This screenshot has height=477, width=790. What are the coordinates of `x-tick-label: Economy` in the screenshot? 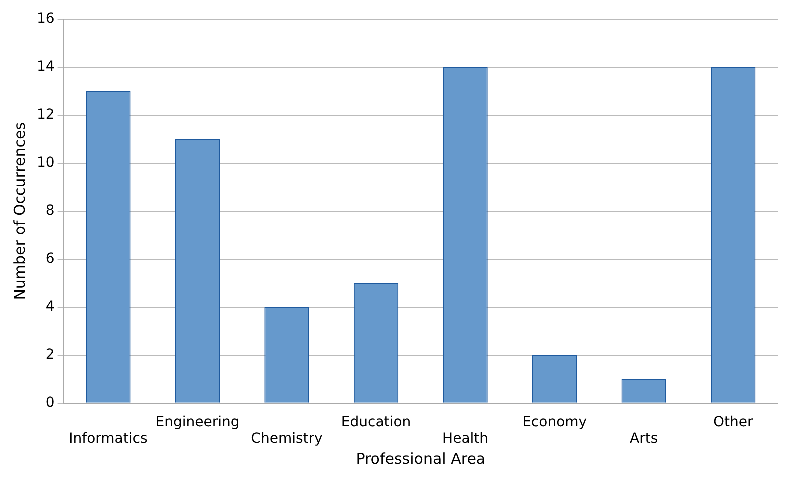 It's located at (555, 422).